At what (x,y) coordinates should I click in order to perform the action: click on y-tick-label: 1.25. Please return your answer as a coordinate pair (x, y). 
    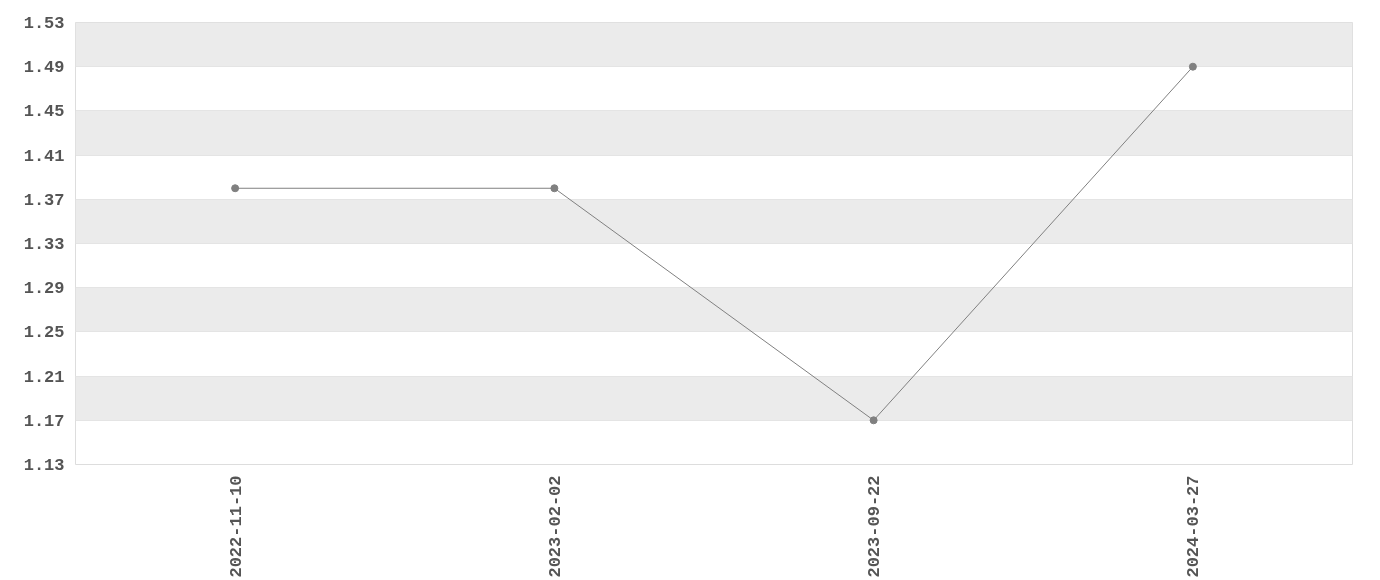
    Looking at the image, I should click on (44, 333).